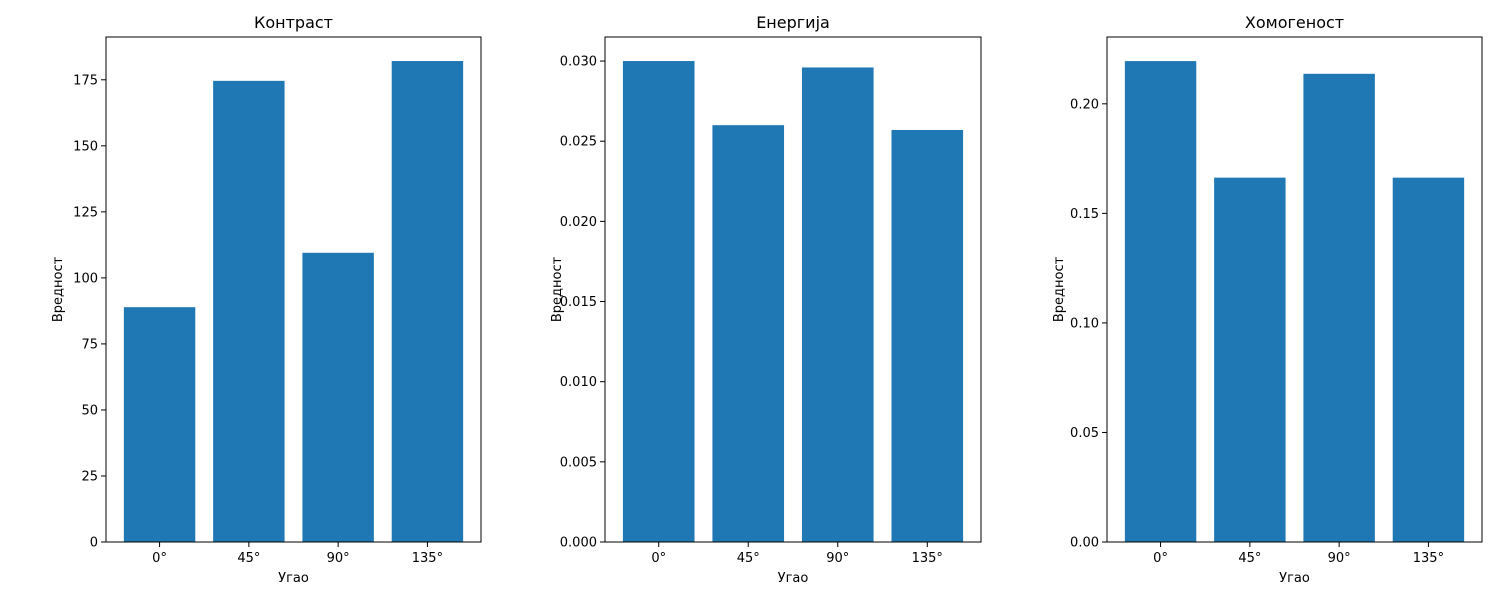  I want to click on y-tick-label: 0.10, so click(1084, 323).